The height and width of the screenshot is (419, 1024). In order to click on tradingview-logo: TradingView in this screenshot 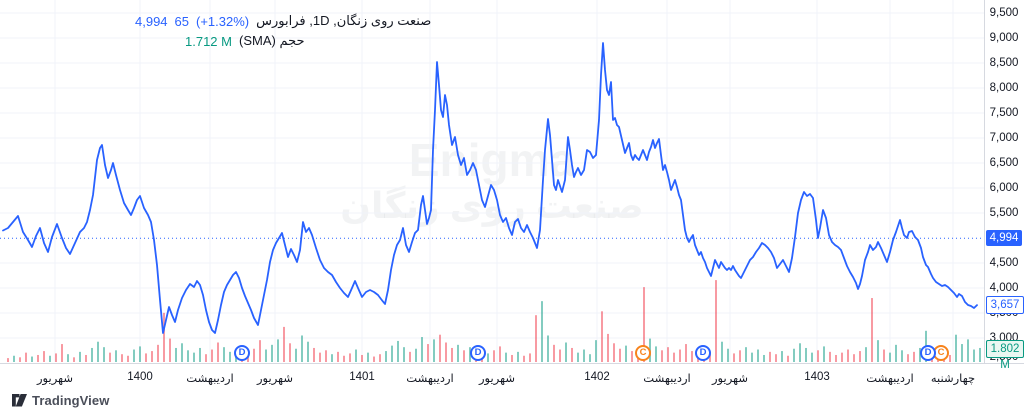, I will do `click(60, 400)`.